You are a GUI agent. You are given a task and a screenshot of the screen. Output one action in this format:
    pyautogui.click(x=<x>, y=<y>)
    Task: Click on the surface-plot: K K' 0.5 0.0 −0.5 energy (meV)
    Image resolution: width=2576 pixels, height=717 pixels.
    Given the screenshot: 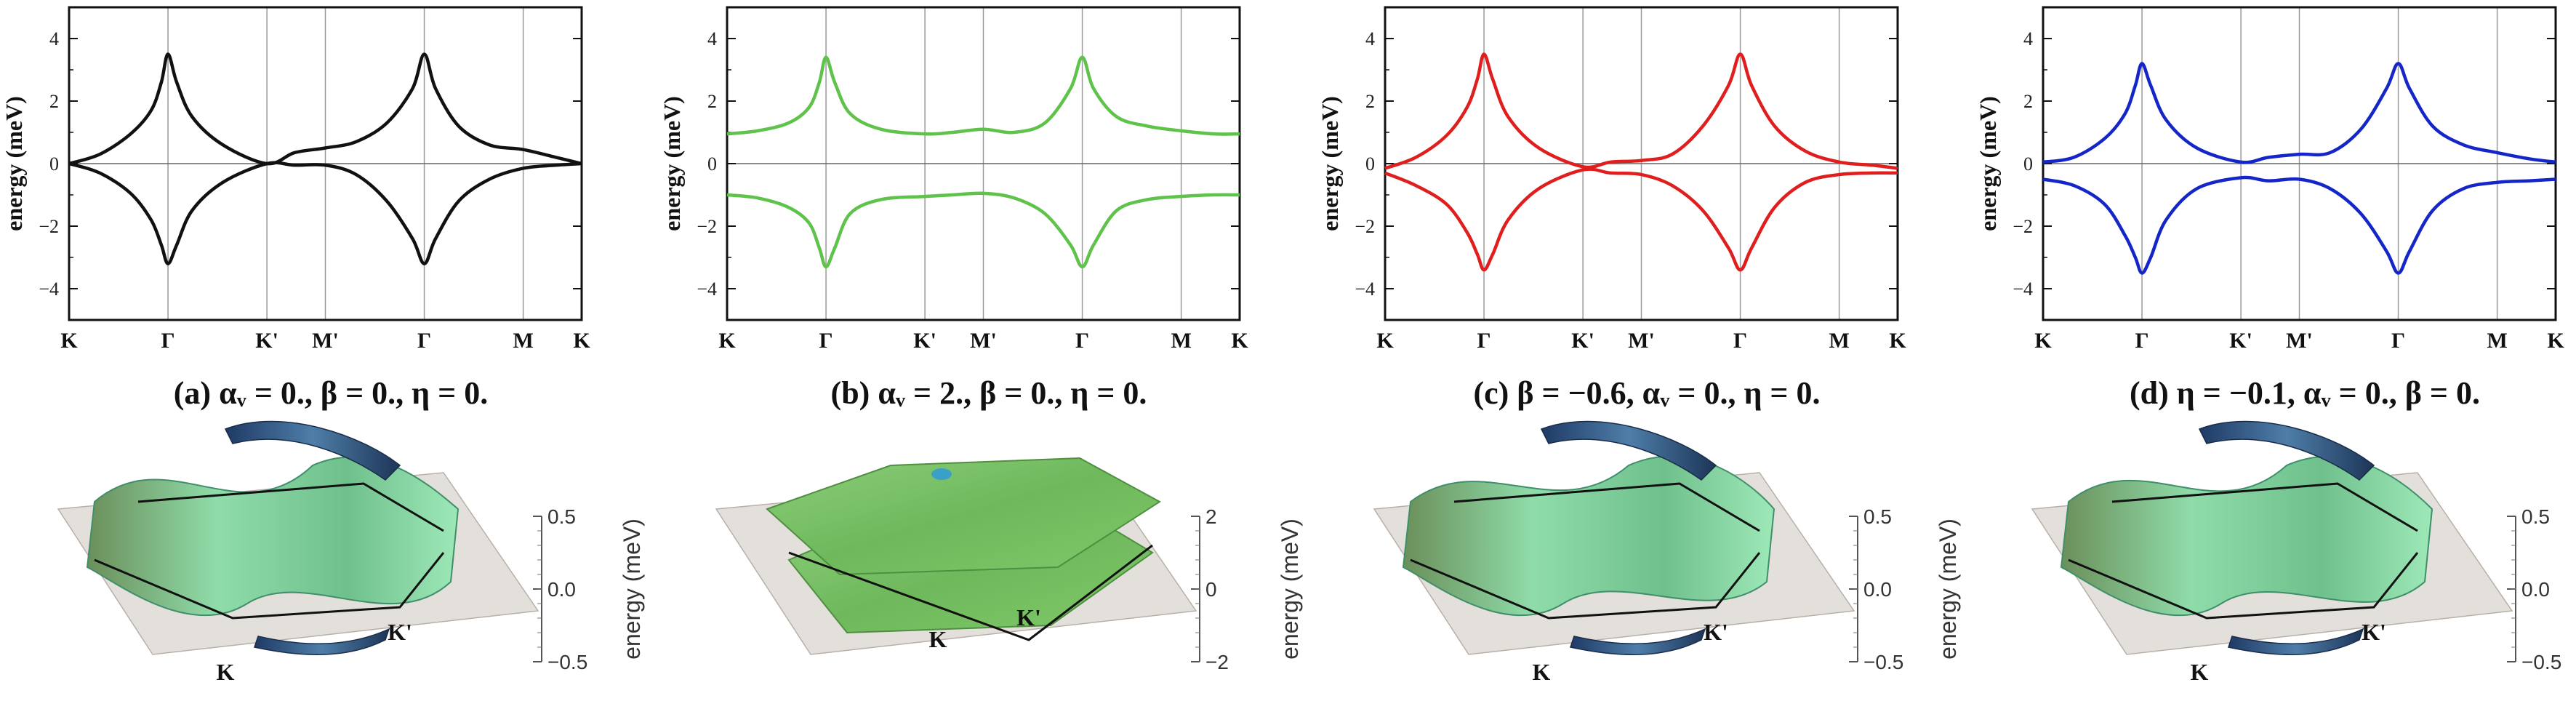 What is the action you would take?
    pyautogui.click(x=1667, y=552)
    